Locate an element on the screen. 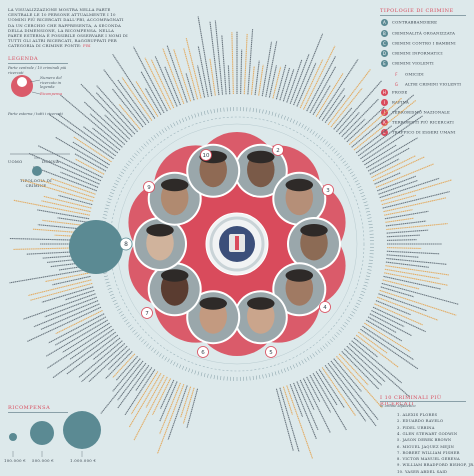 The width and height of the screenshot is (474, 476). fbi-seal-ring is located at coordinates (237, 244).